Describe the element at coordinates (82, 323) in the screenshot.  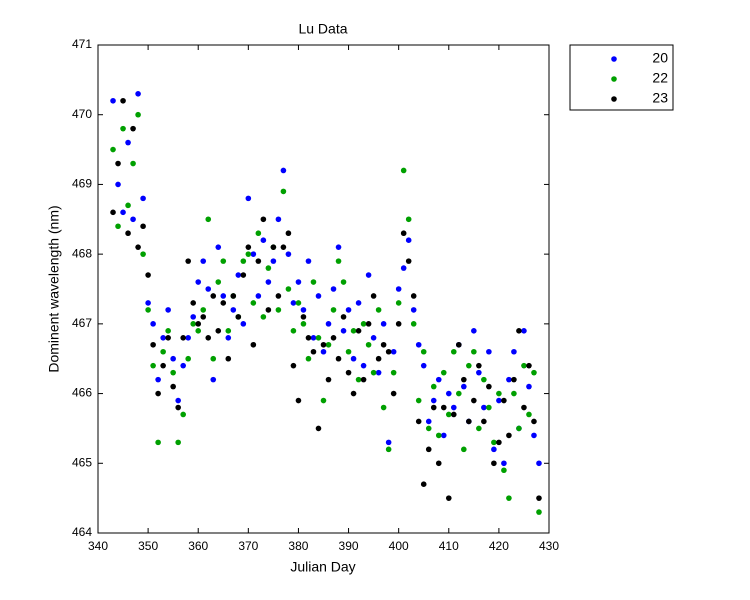
I see `y-tick-label: 467` at that location.